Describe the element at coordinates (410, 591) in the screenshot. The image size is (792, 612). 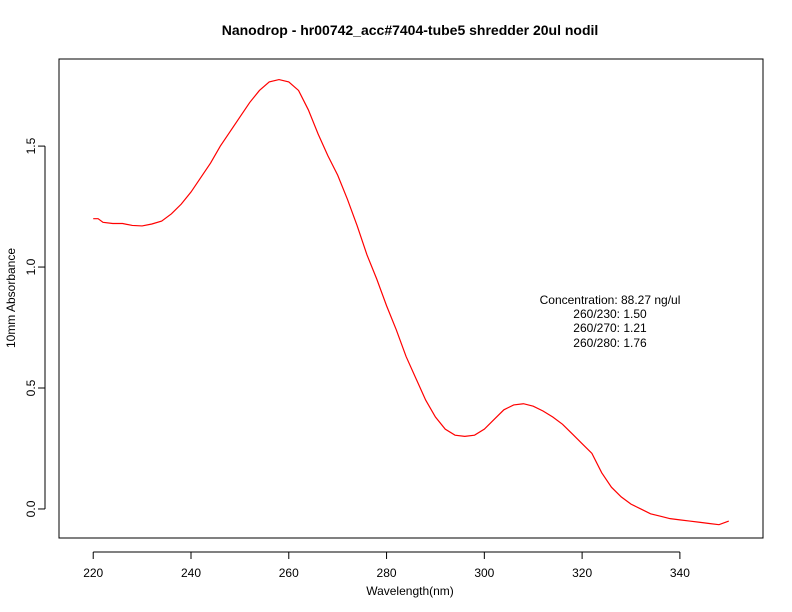
I see `x-axis-label: Wavelength(nm)` at that location.